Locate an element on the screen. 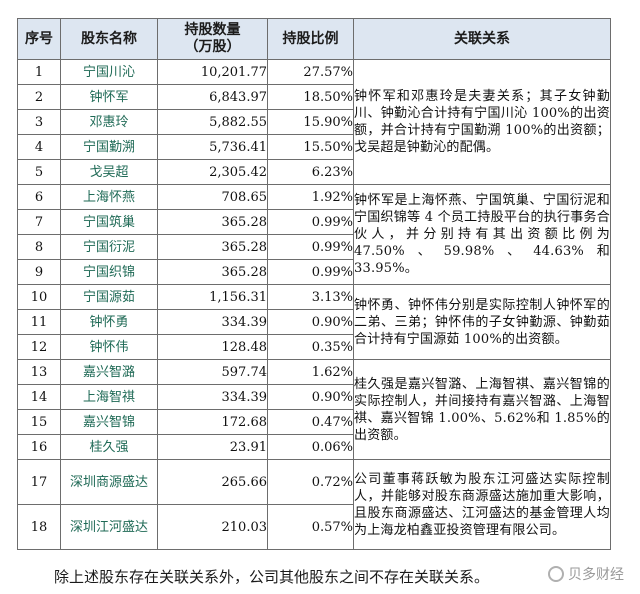 This screenshot has width=640, height=594. row-index: 10 is located at coordinates (39, 297).